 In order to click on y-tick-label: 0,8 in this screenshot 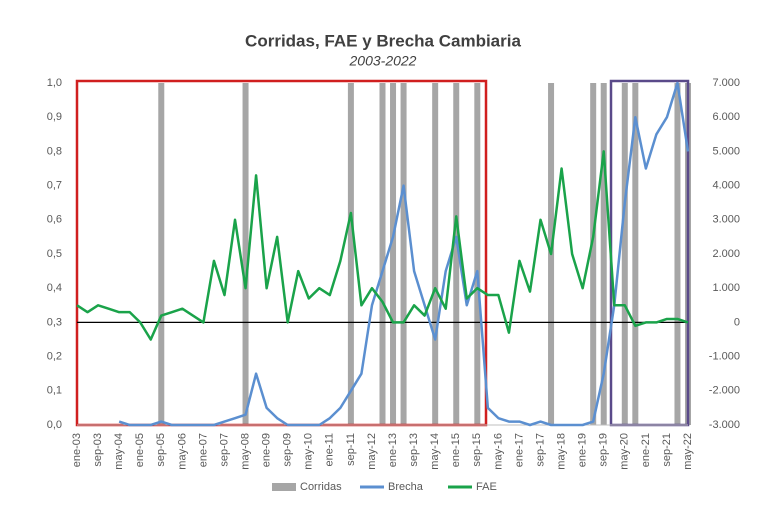, I will do `click(54, 151)`.